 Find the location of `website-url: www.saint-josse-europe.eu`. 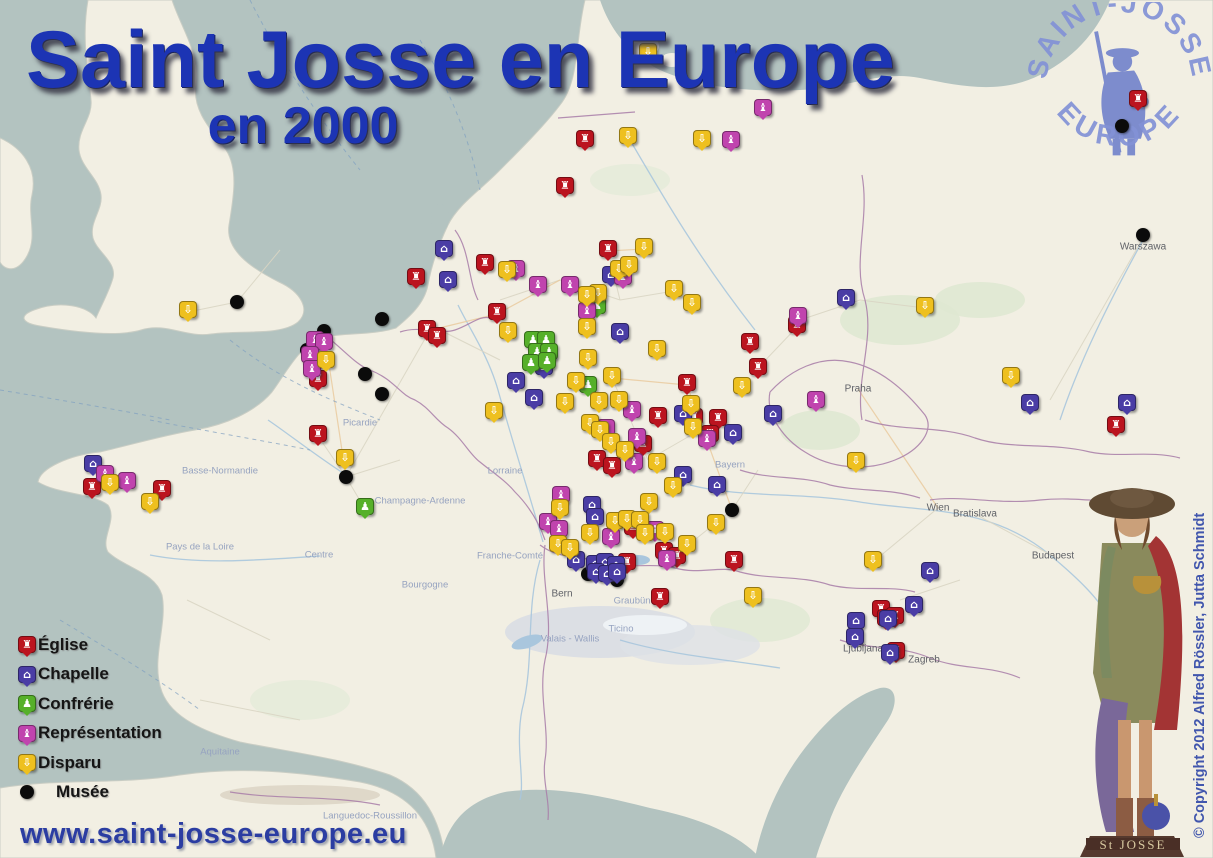

website-url: www.saint-josse-europe.eu is located at coordinates (213, 834).